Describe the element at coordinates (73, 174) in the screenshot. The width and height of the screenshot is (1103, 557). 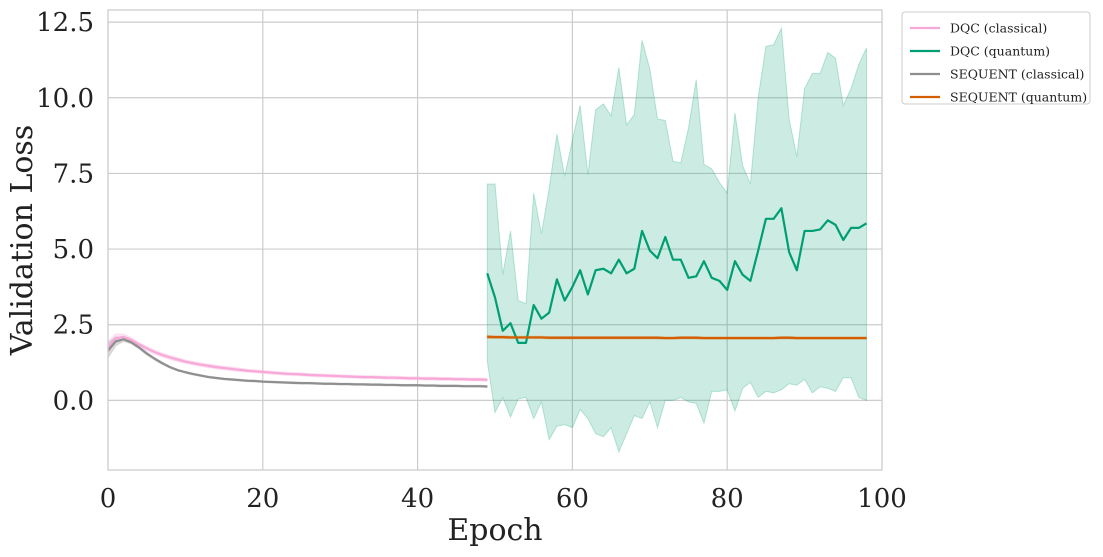
I see `y-tick-label: 7.5` at that location.